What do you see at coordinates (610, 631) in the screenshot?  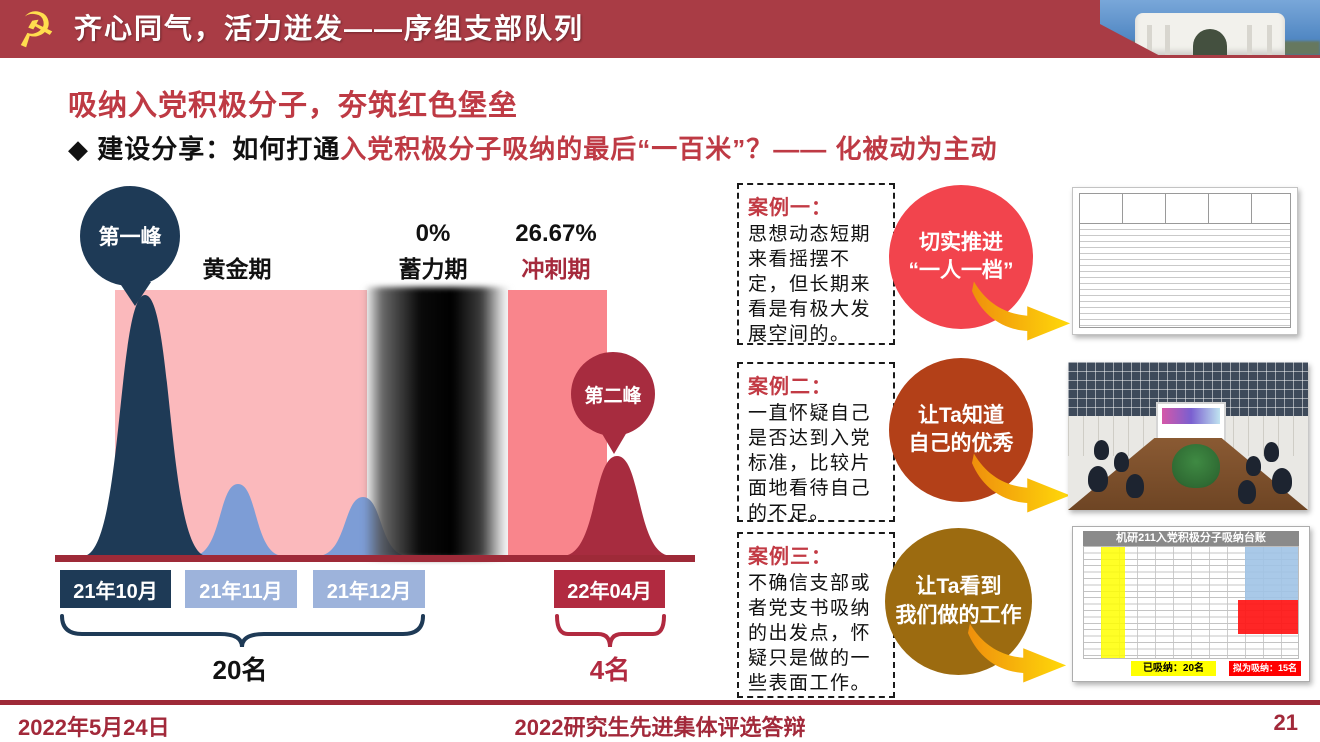 I see `brace-group2` at bounding box center [610, 631].